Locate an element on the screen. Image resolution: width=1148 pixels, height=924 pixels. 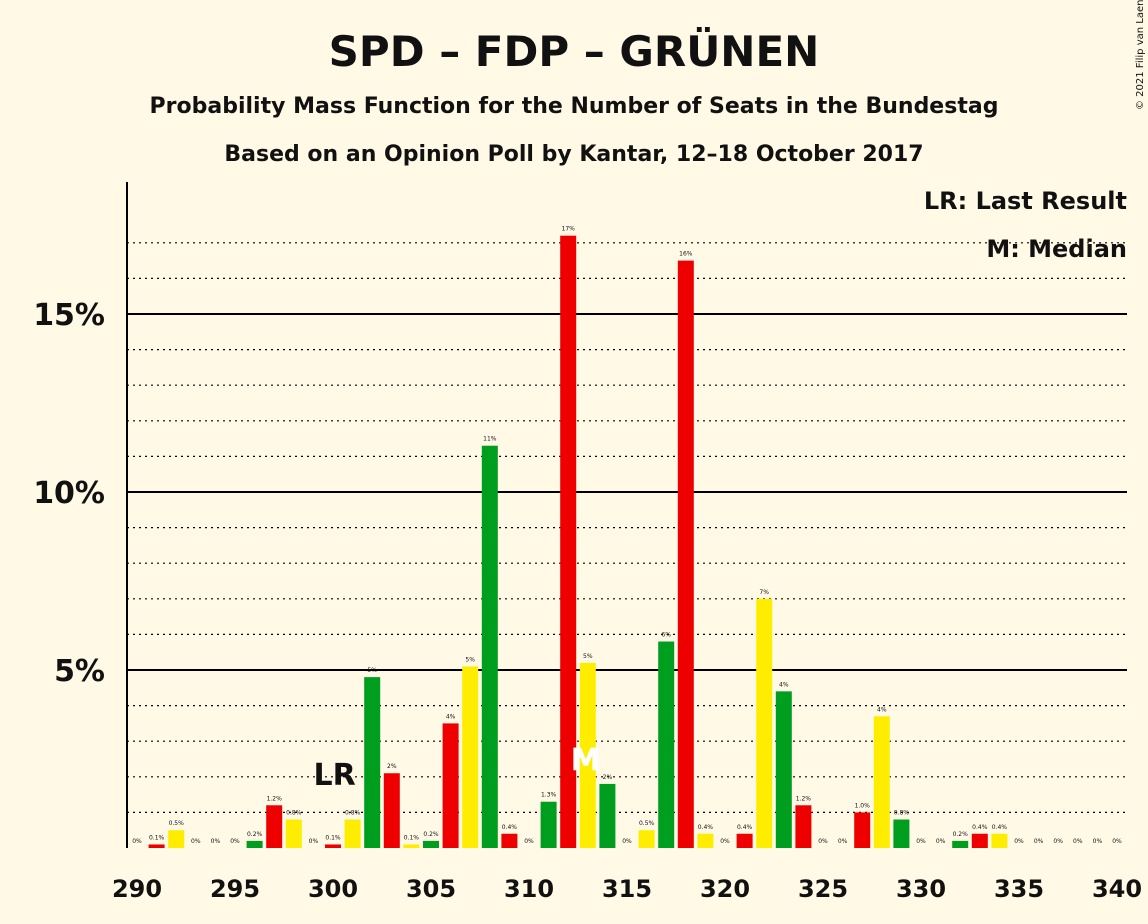
bar-label-313: 5% is located at coordinates (588, 656).